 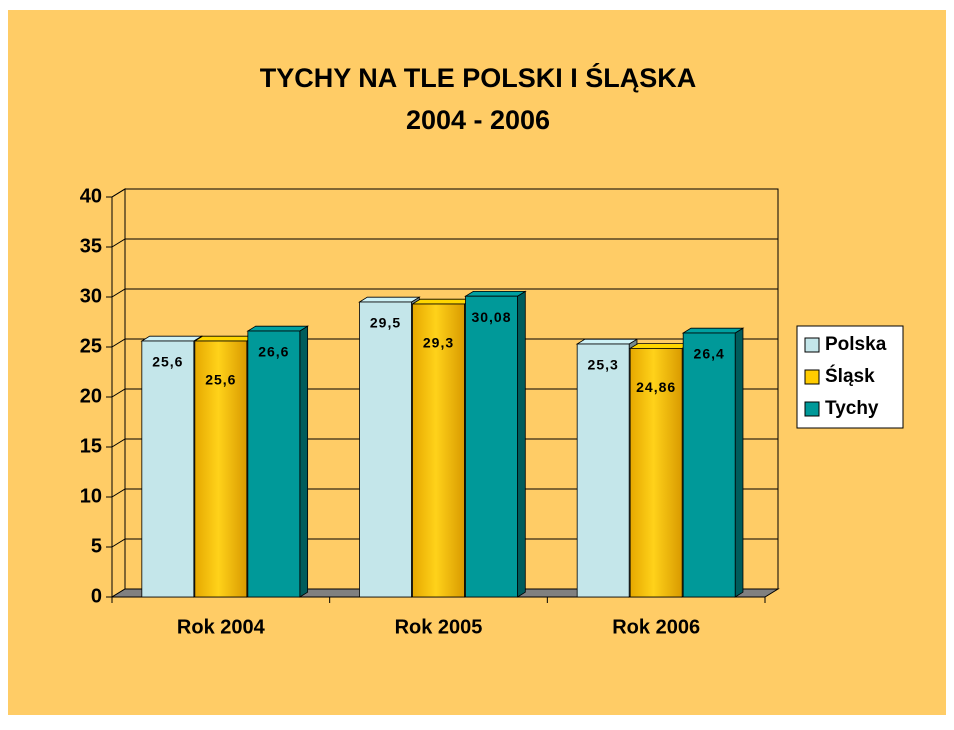 What do you see at coordinates (91, 296) in the screenshot?
I see `y-tick-label: 30` at bounding box center [91, 296].